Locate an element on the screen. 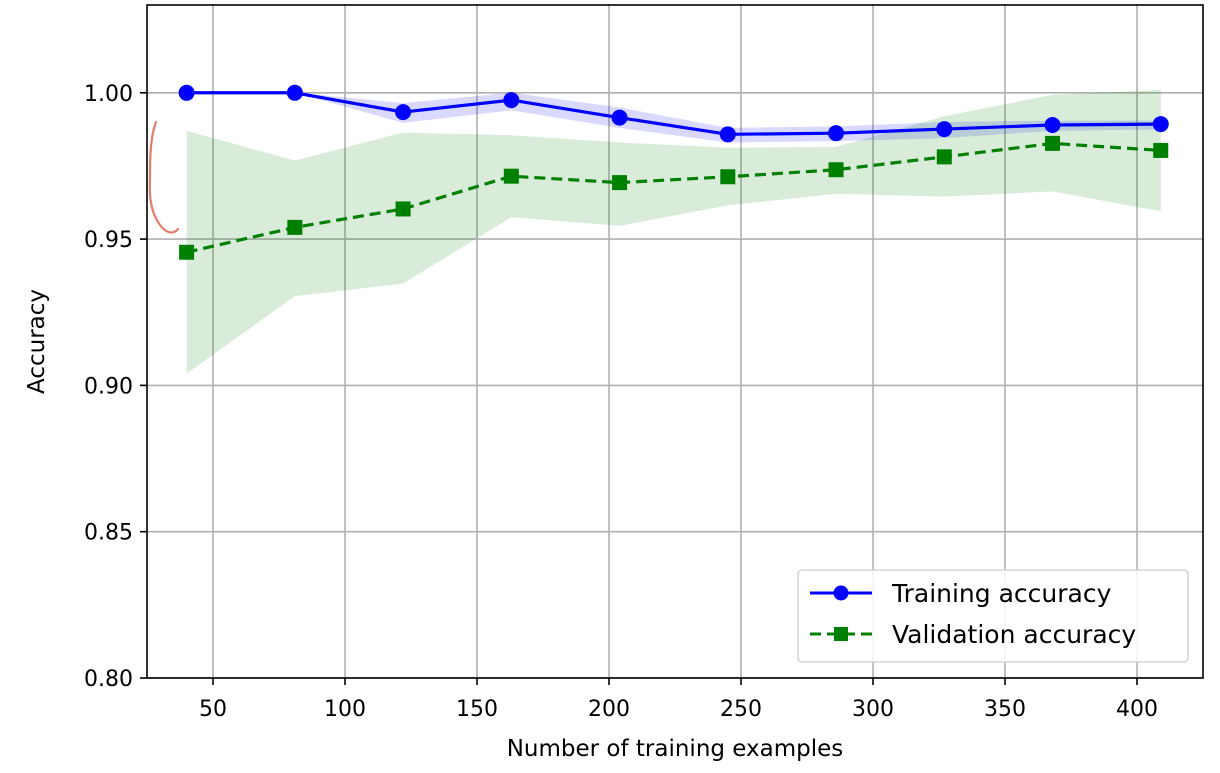  y-tick-label: 0.80 is located at coordinates (108, 679).